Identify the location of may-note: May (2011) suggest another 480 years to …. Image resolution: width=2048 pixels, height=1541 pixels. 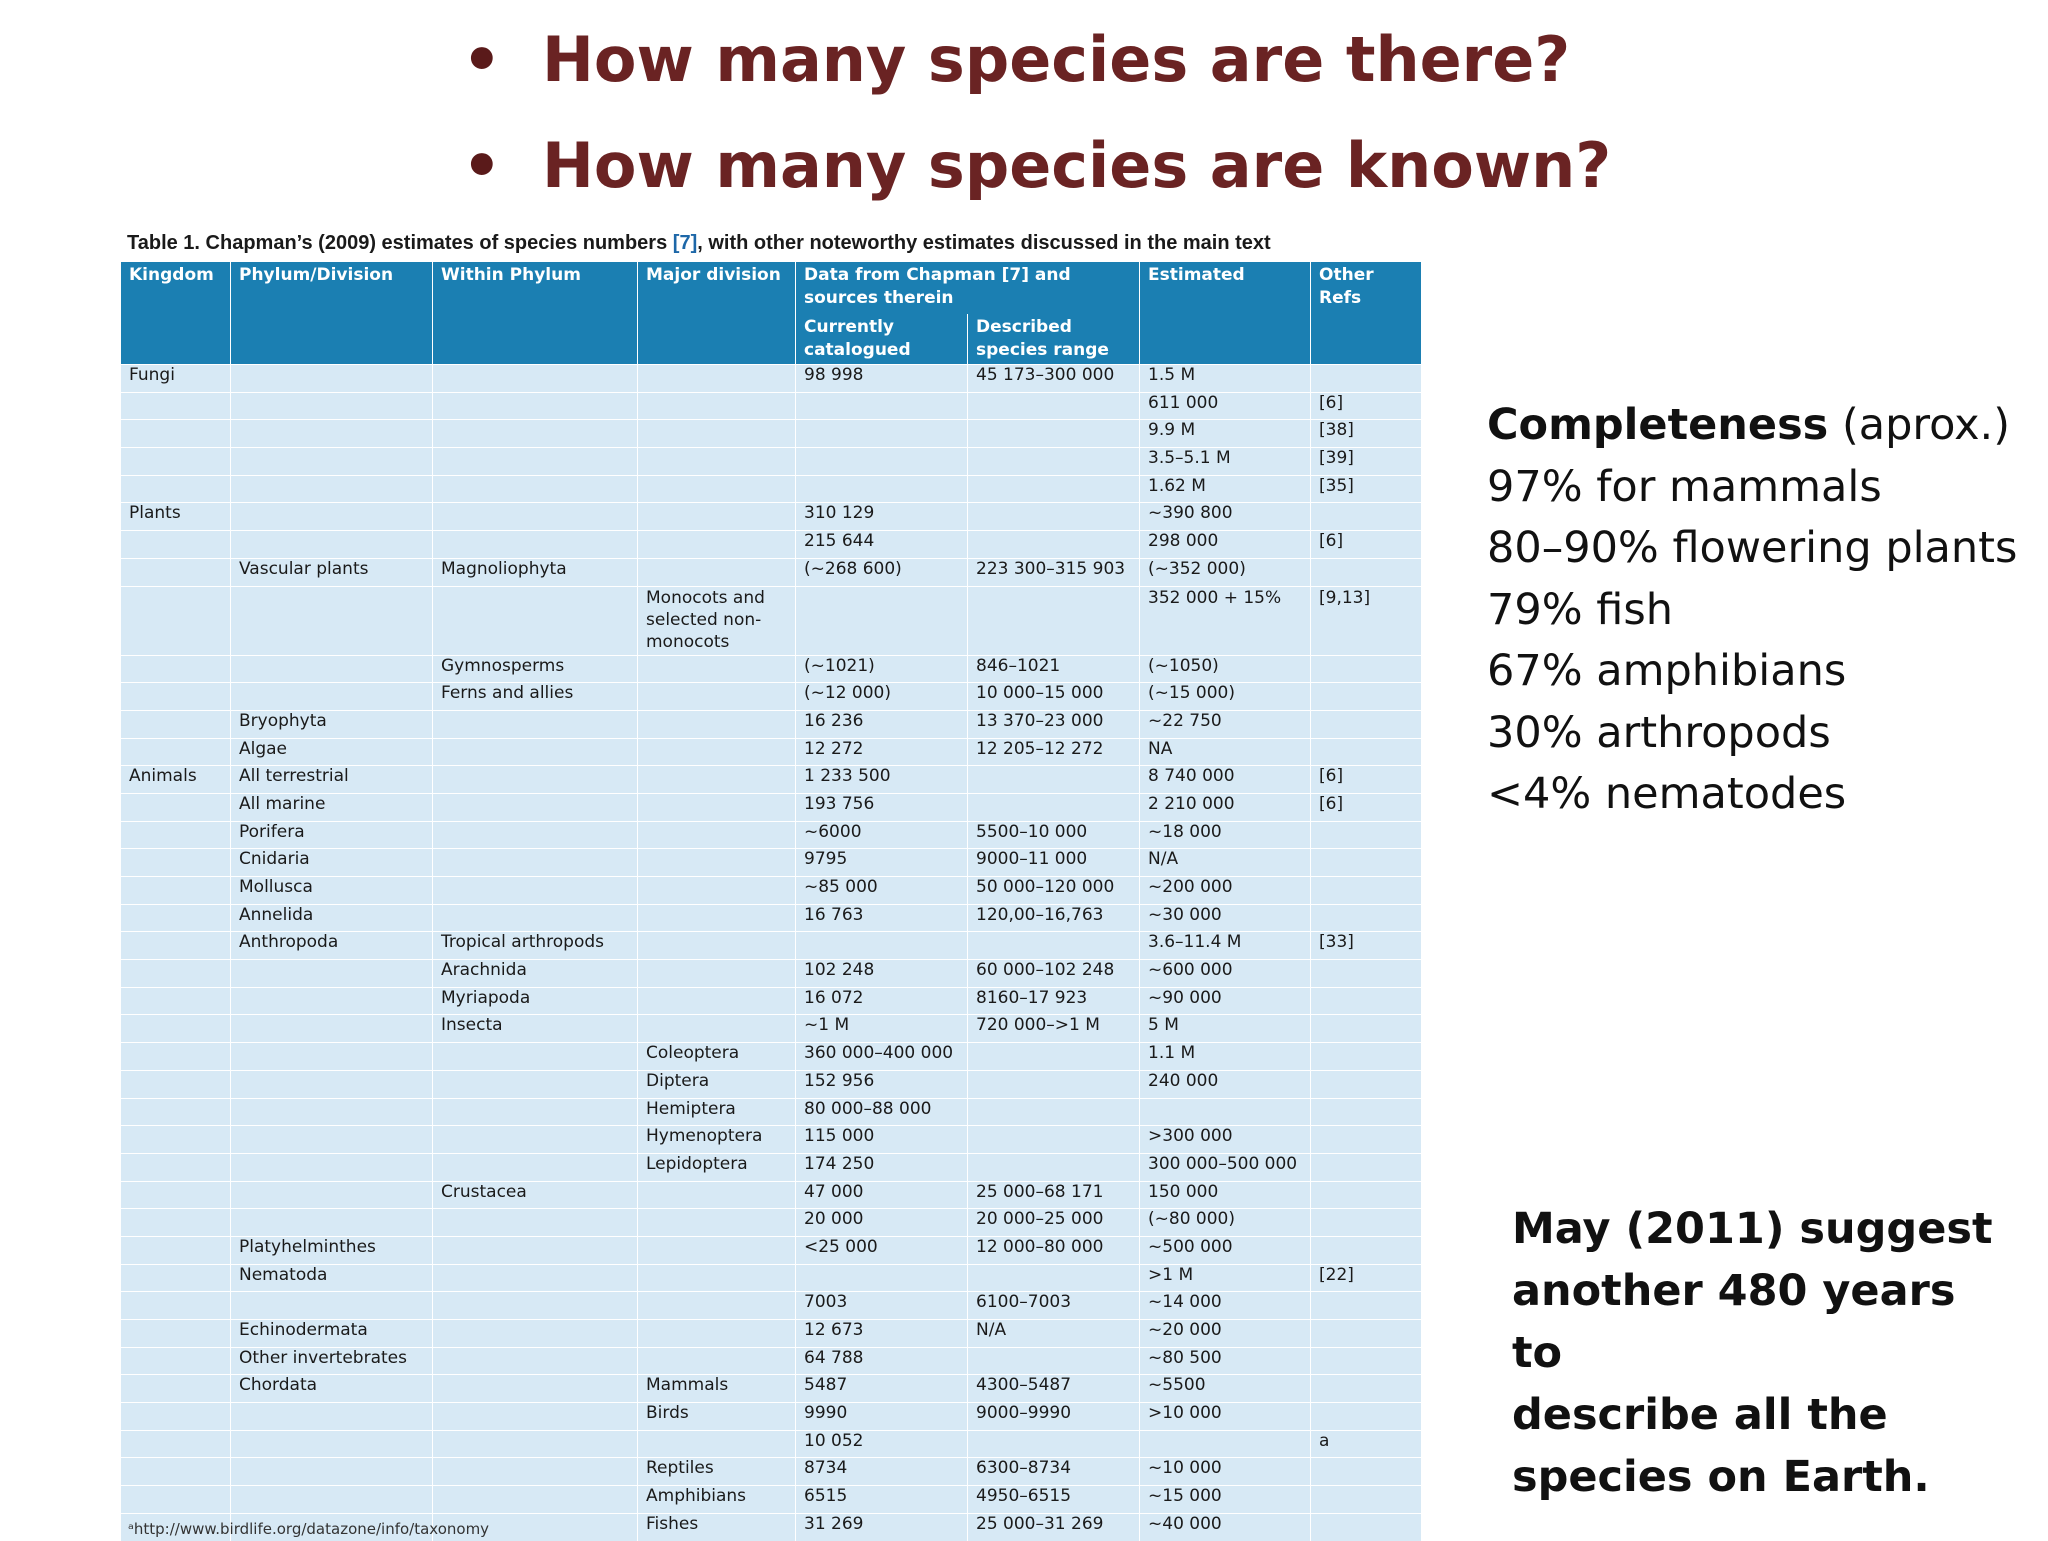
(1762, 1353).